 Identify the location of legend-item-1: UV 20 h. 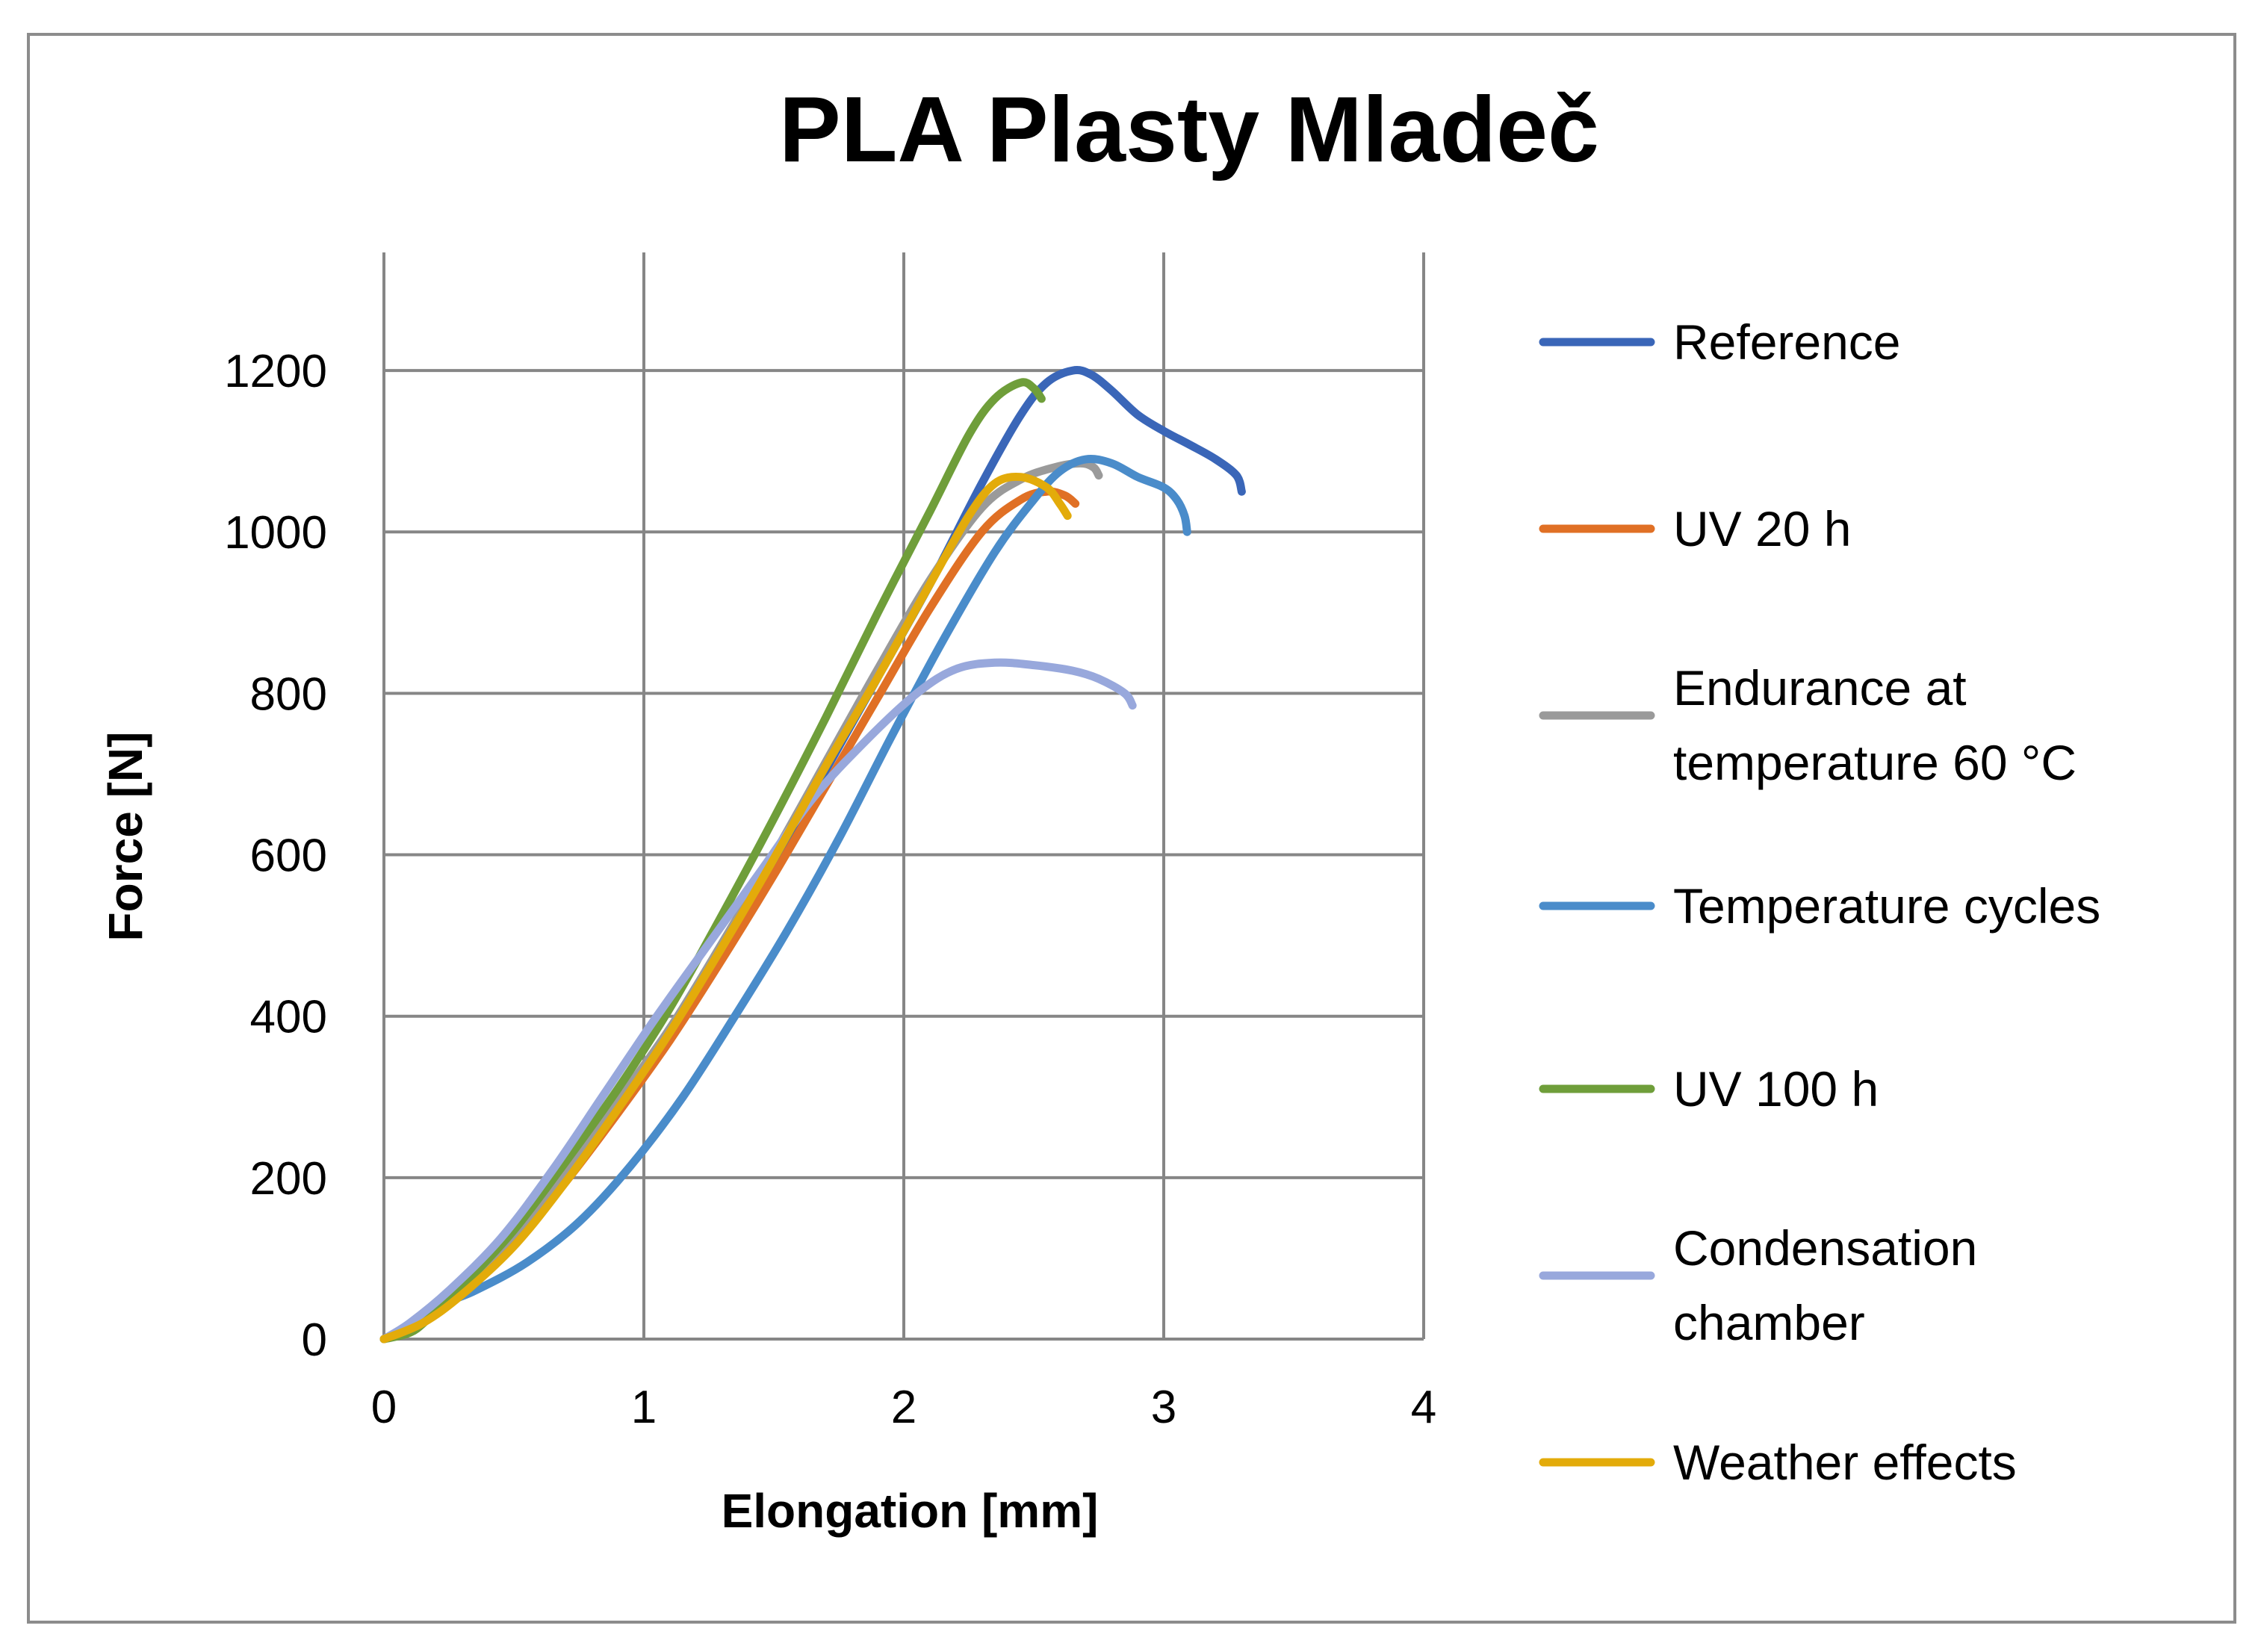
(1695, 528).